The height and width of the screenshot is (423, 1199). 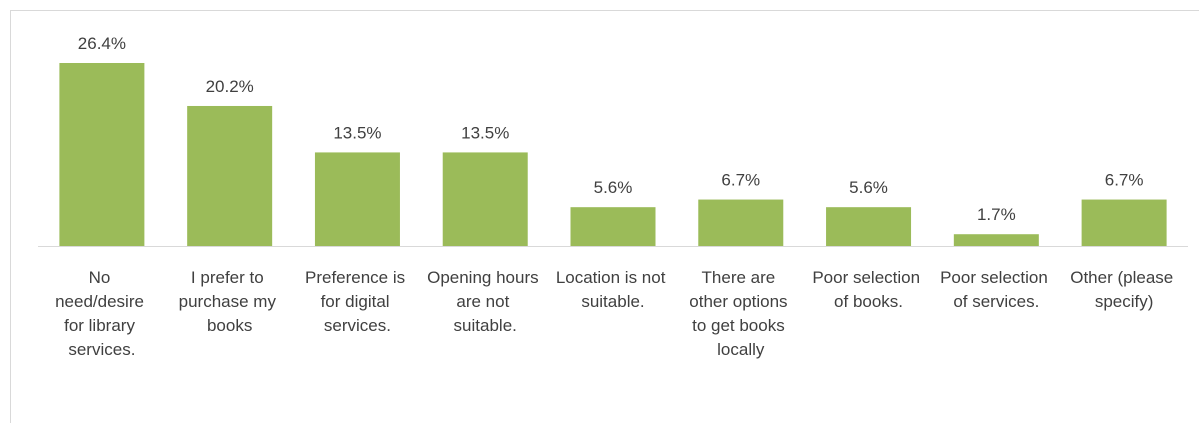 I want to click on x-tick-label: Location is not suitable., so click(x=613, y=289).